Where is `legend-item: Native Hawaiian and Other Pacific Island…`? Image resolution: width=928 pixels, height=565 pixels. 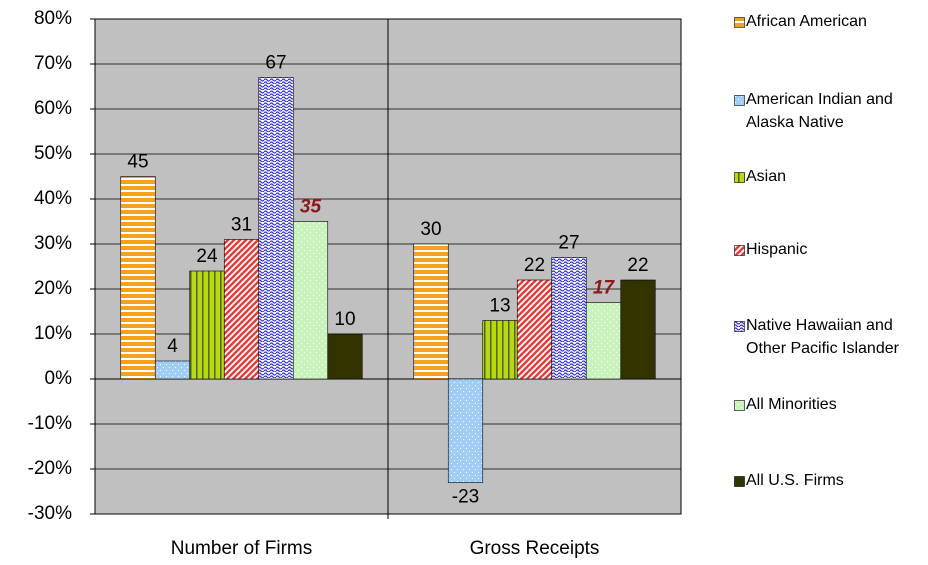
legend-item: Native Hawaiian and Other Pacific Island… is located at coordinates (831, 337).